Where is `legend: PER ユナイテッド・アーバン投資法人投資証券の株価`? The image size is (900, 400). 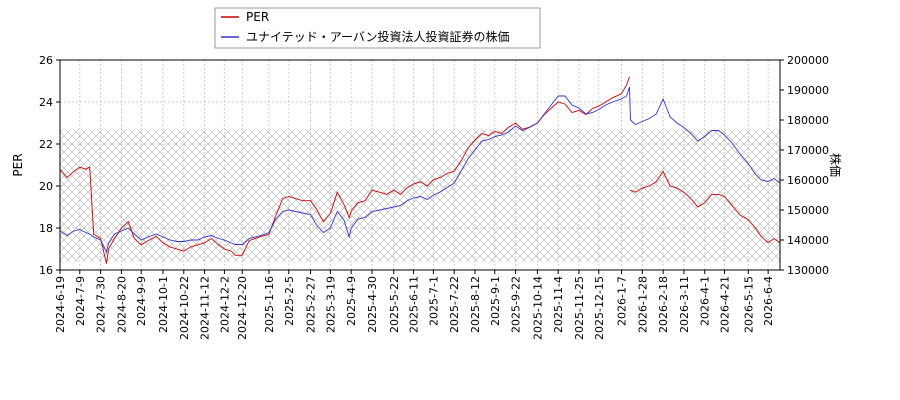
legend: PER ユナイテッド・アーバン投資法人投資証券の株価 is located at coordinates (377, 28).